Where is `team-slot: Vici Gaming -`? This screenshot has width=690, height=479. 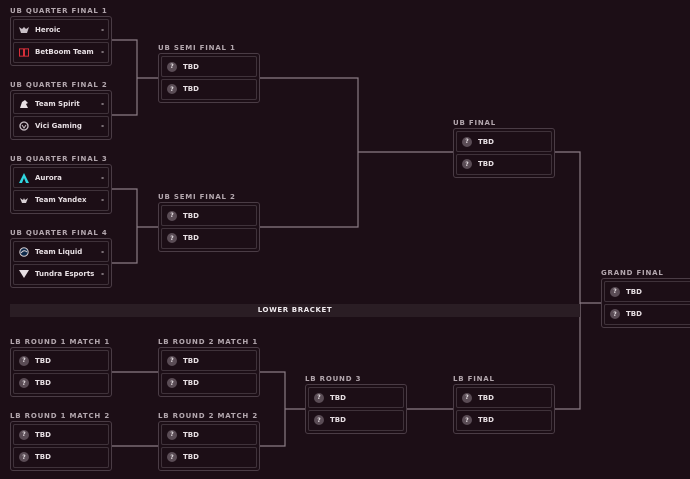 team-slot: Vici Gaming - is located at coordinates (61, 126).